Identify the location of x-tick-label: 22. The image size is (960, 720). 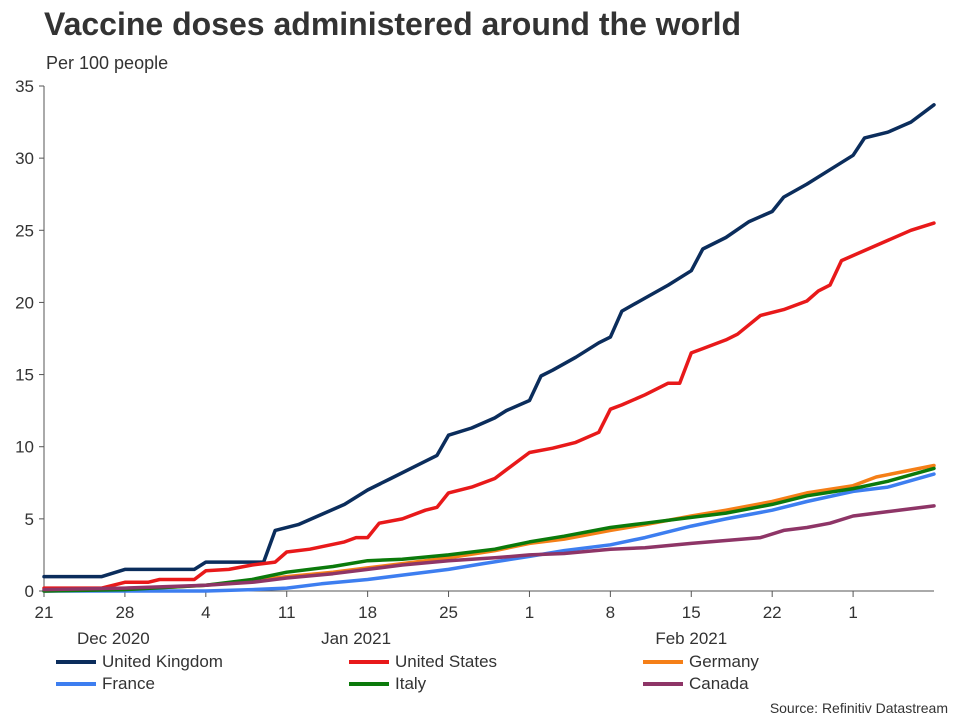
(772, 612).